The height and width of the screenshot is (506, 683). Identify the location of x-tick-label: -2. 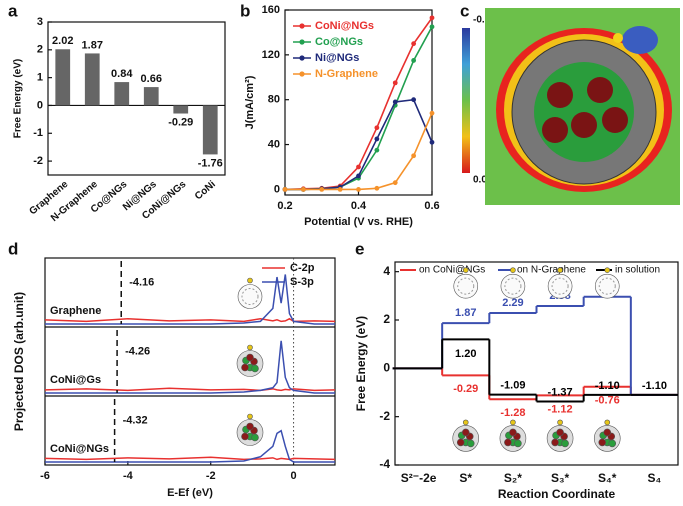
(211, 476).